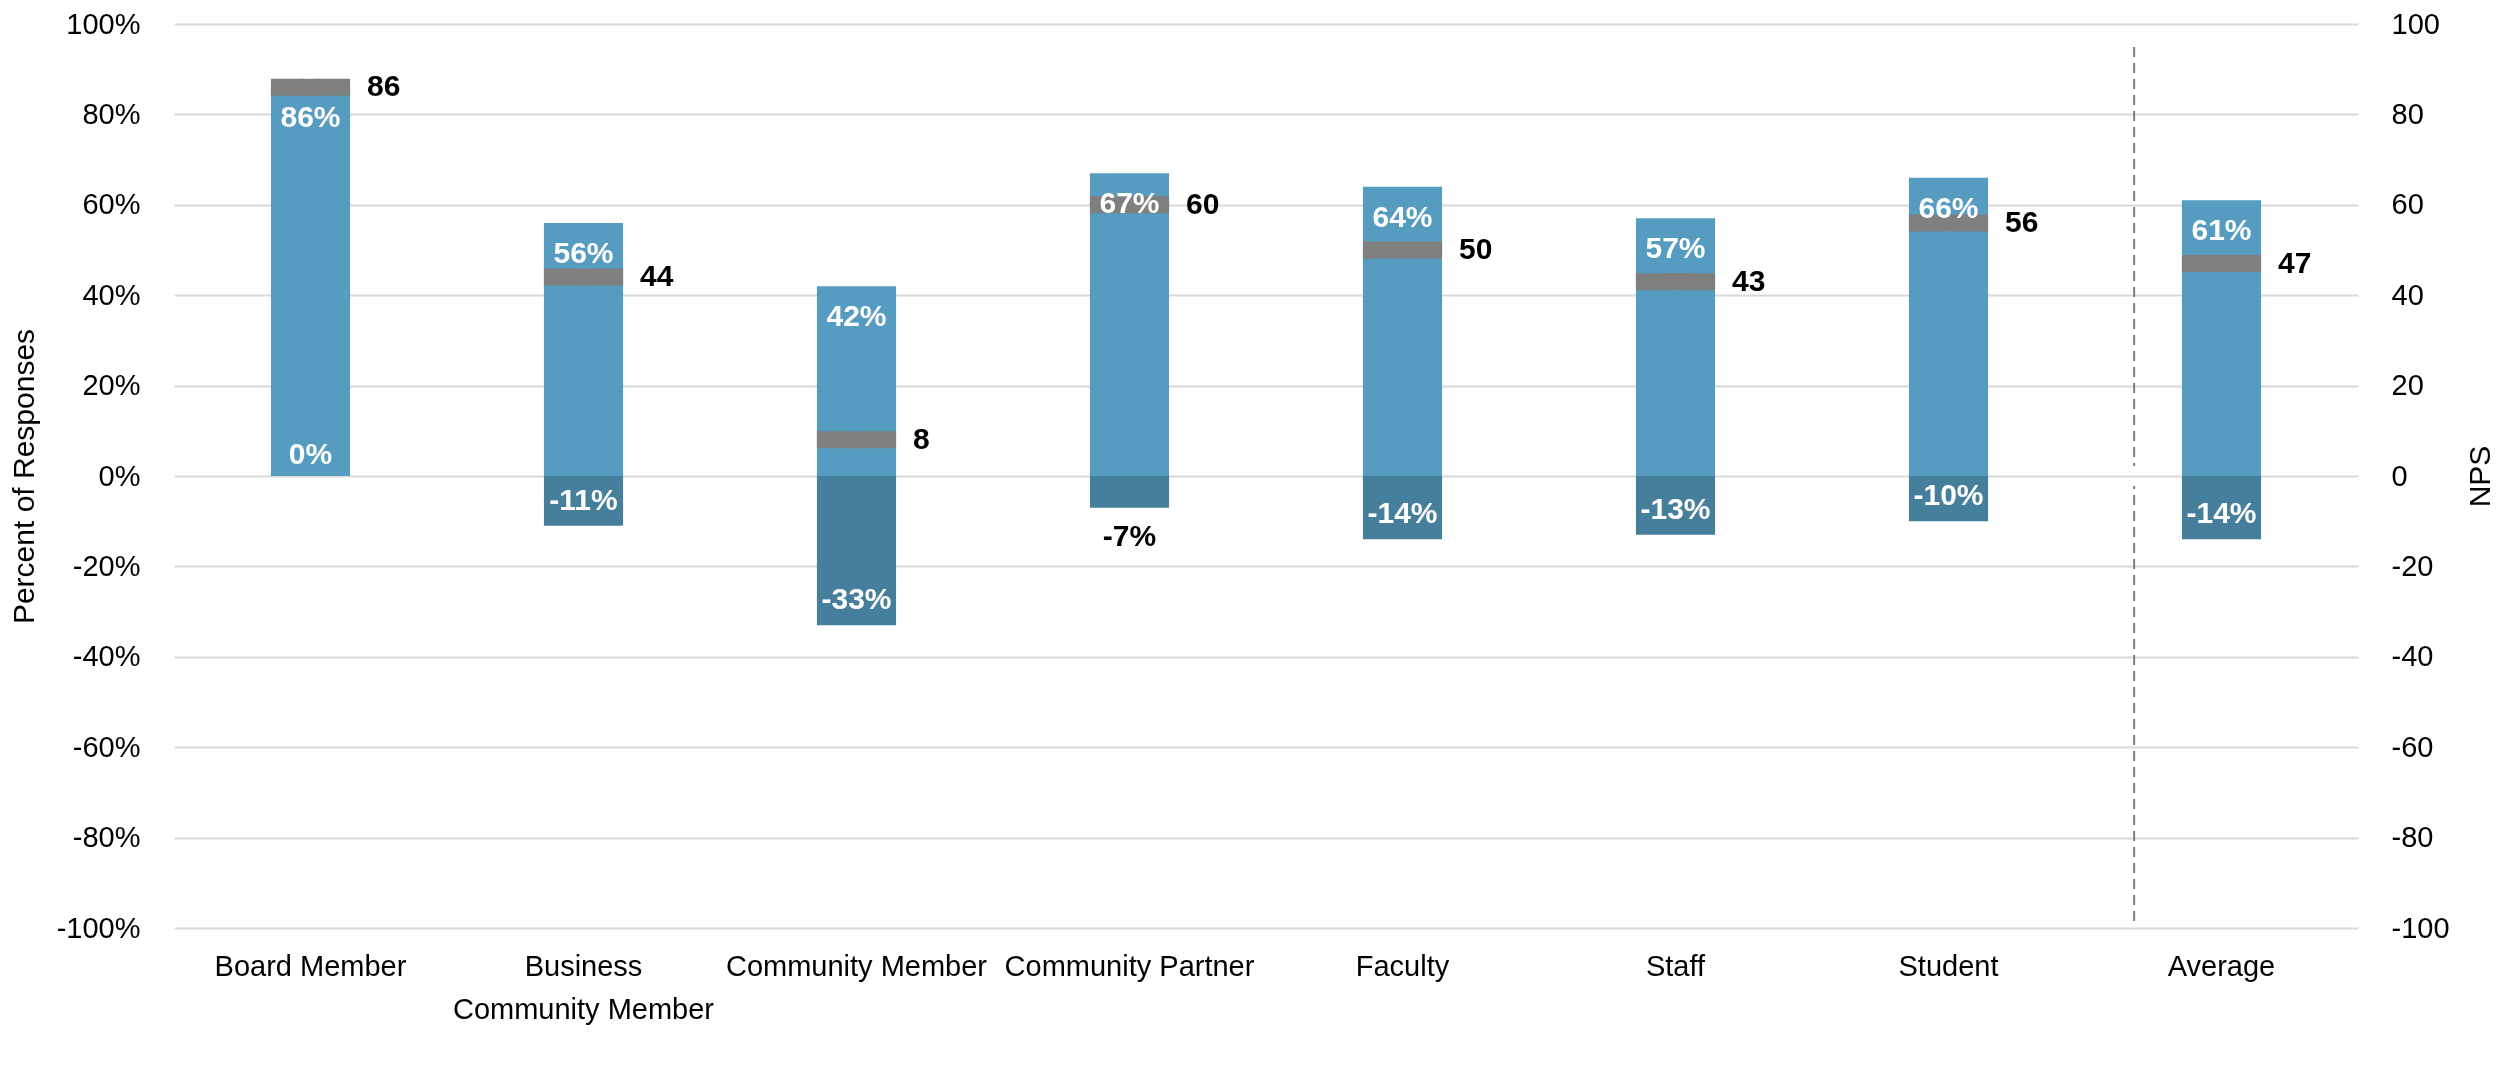  I want to click on data-label: 50, so click(1476, 248).